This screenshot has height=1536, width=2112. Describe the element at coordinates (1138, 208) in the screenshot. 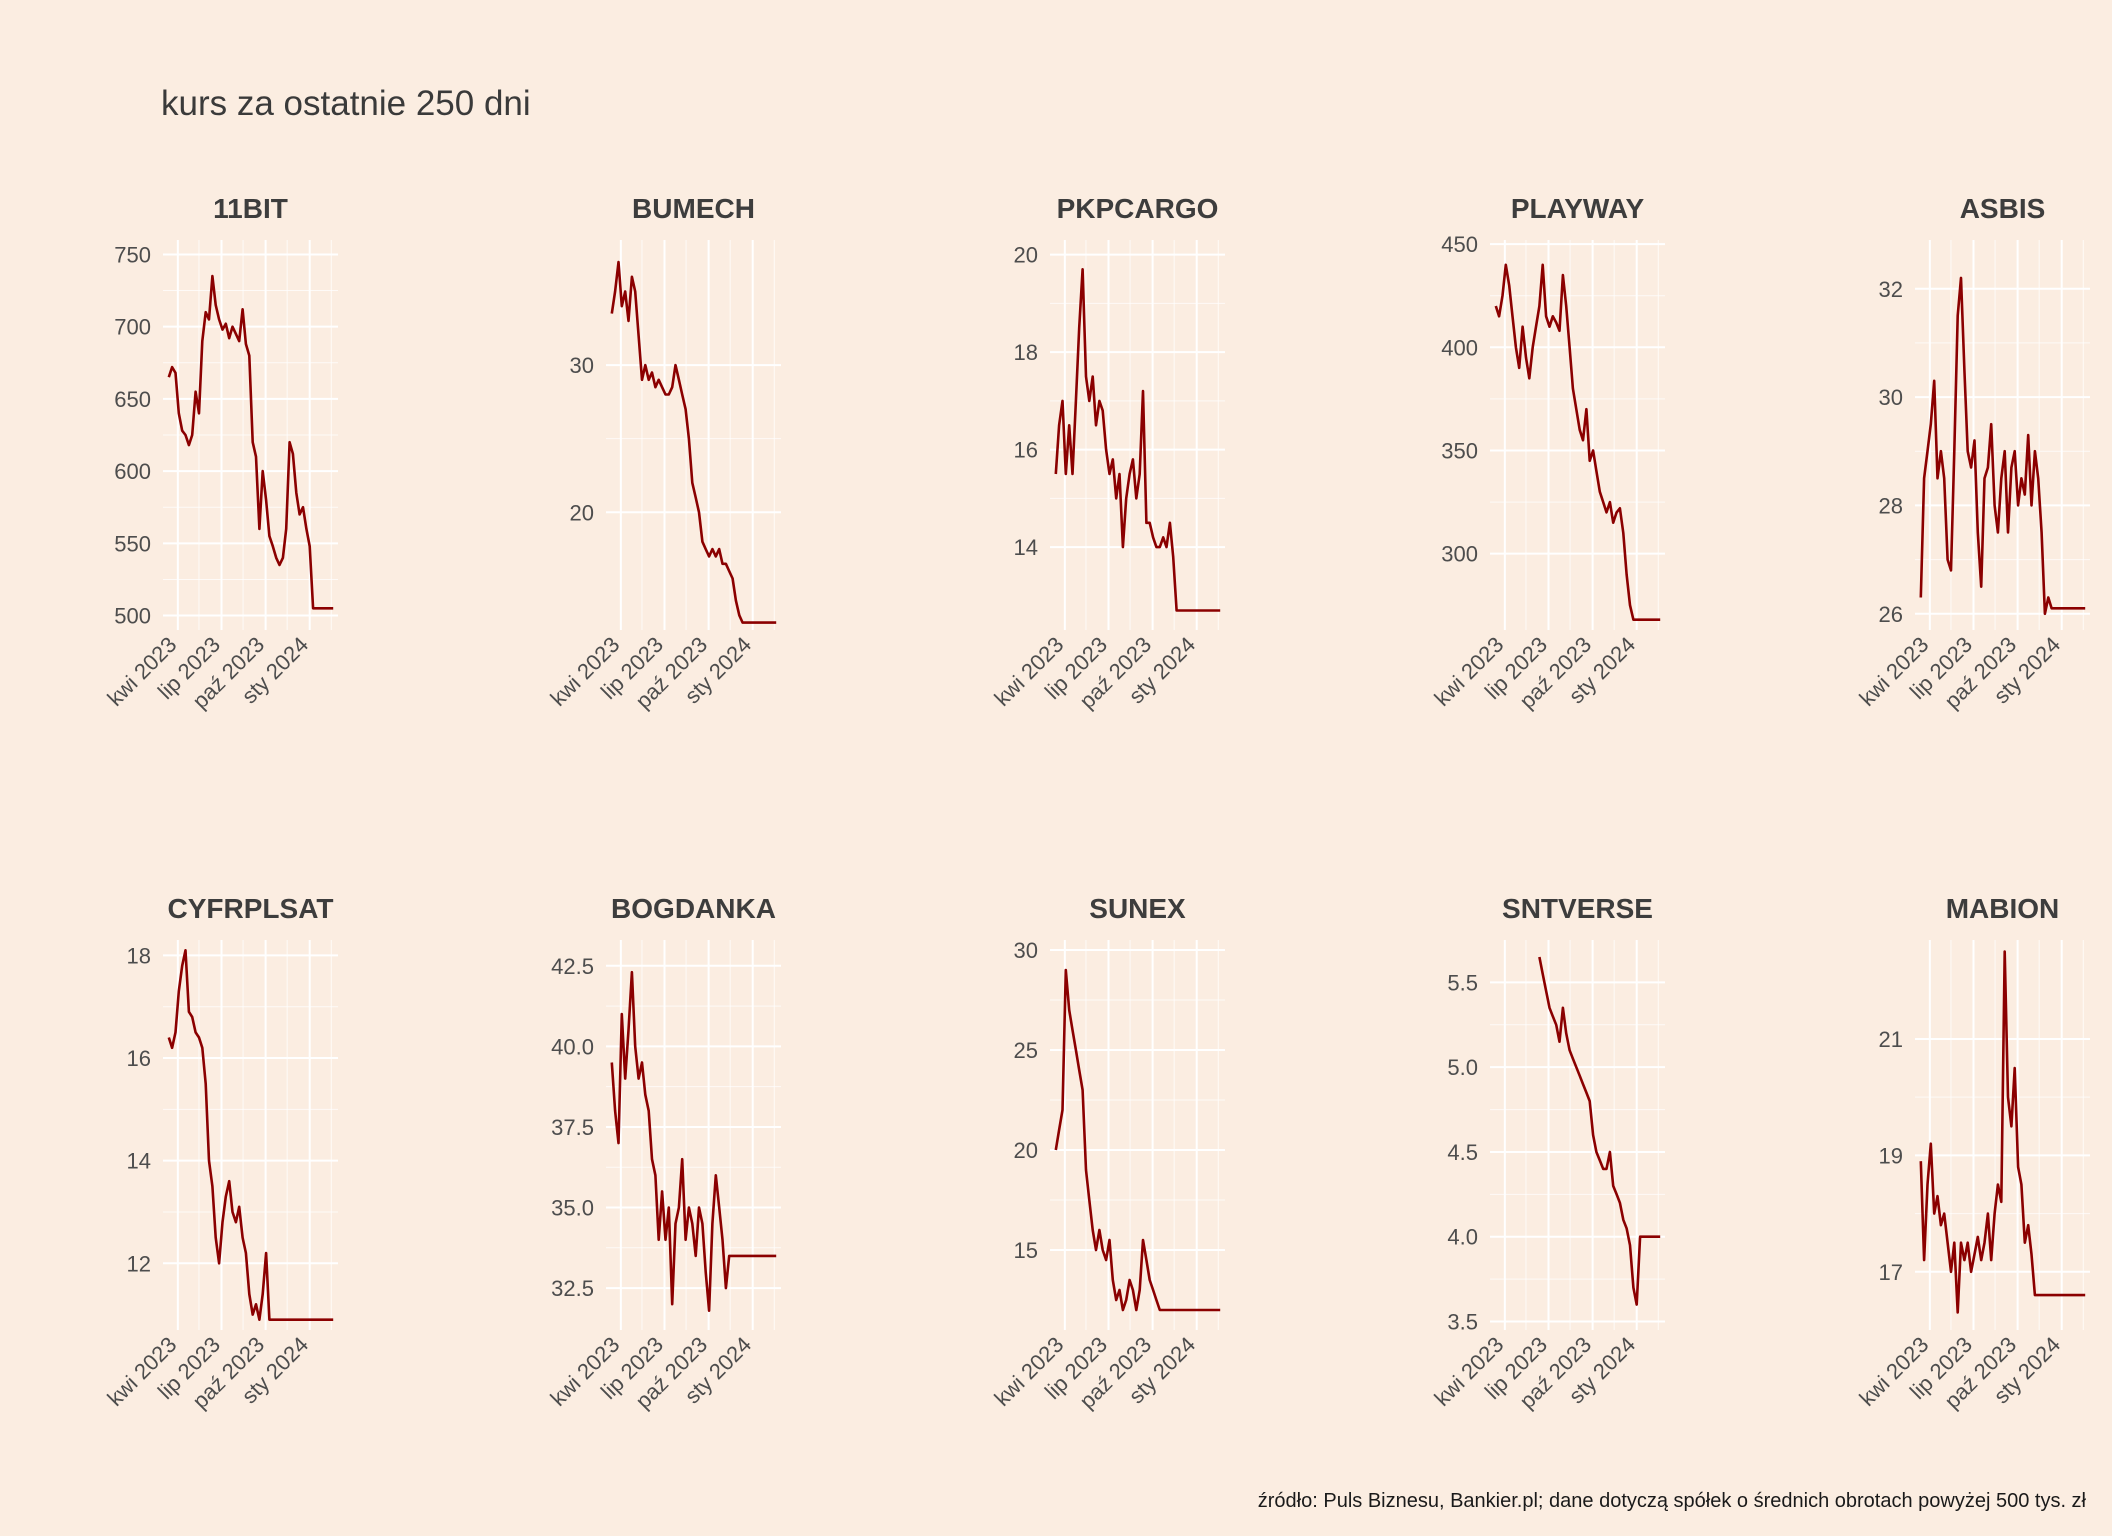

I see `panel-title: PKPCARGO` at that location.